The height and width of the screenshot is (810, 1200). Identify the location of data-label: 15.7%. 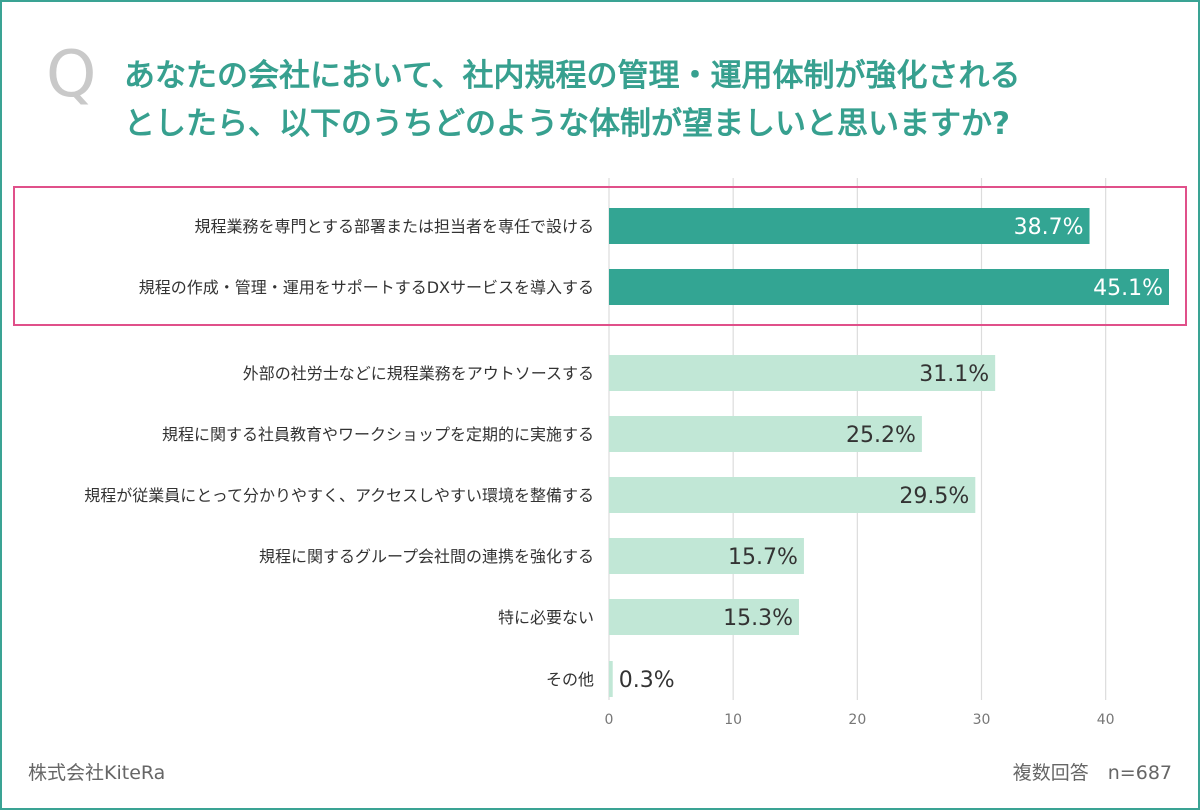
(763, 557).